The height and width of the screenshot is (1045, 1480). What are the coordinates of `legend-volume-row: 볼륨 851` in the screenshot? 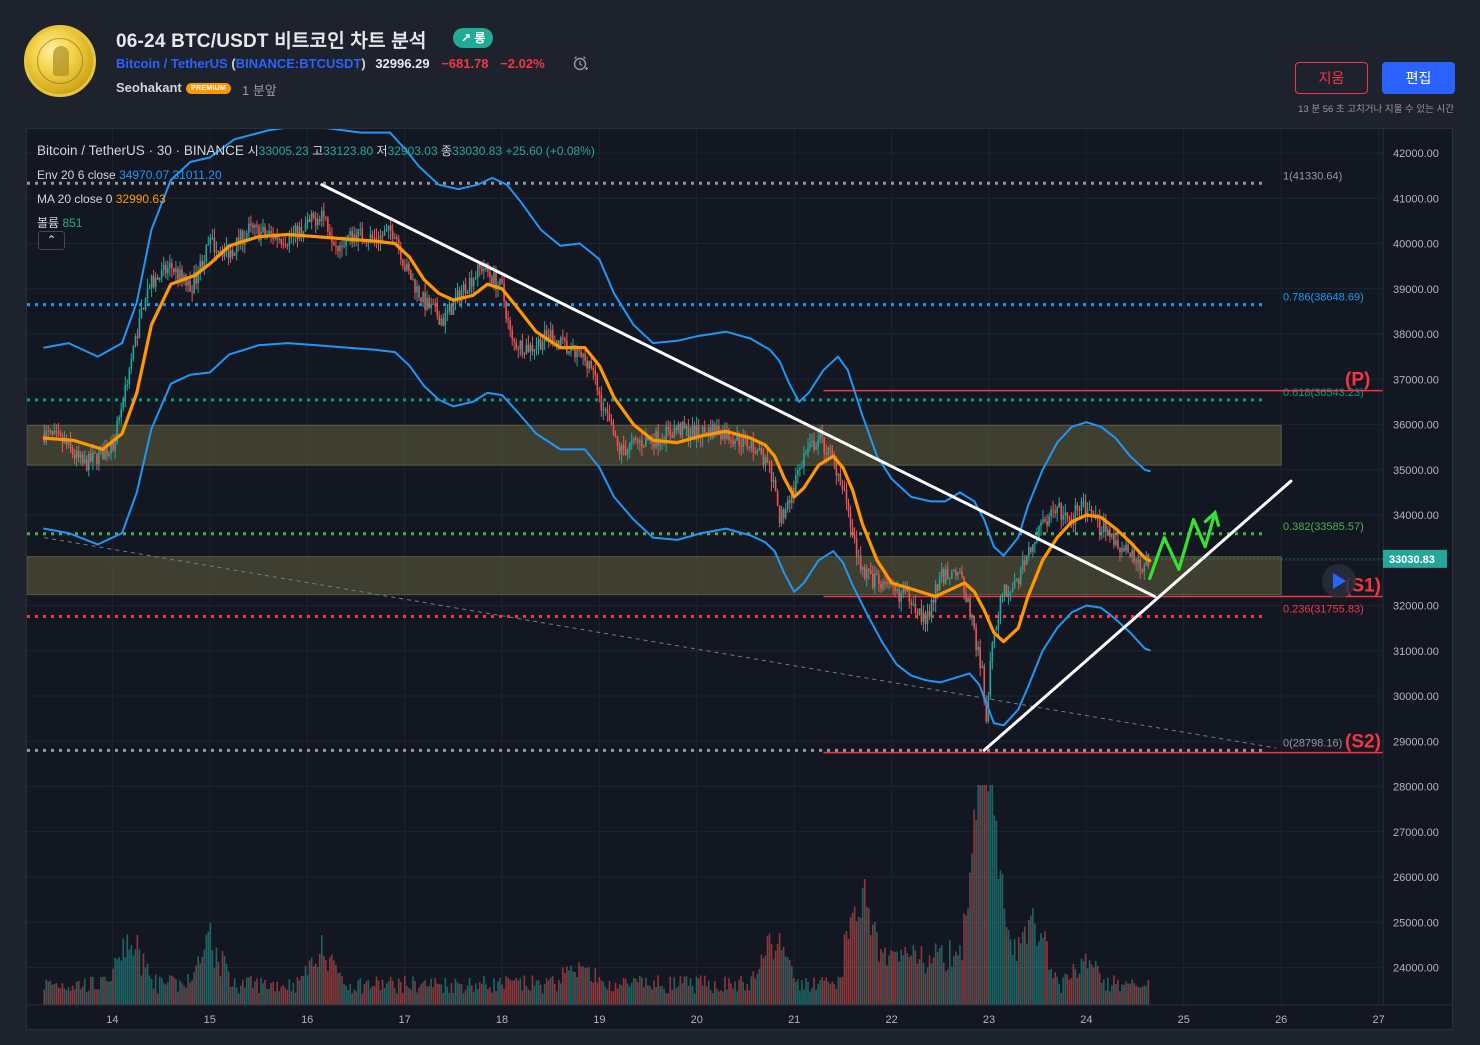 It's located at (316, 223).